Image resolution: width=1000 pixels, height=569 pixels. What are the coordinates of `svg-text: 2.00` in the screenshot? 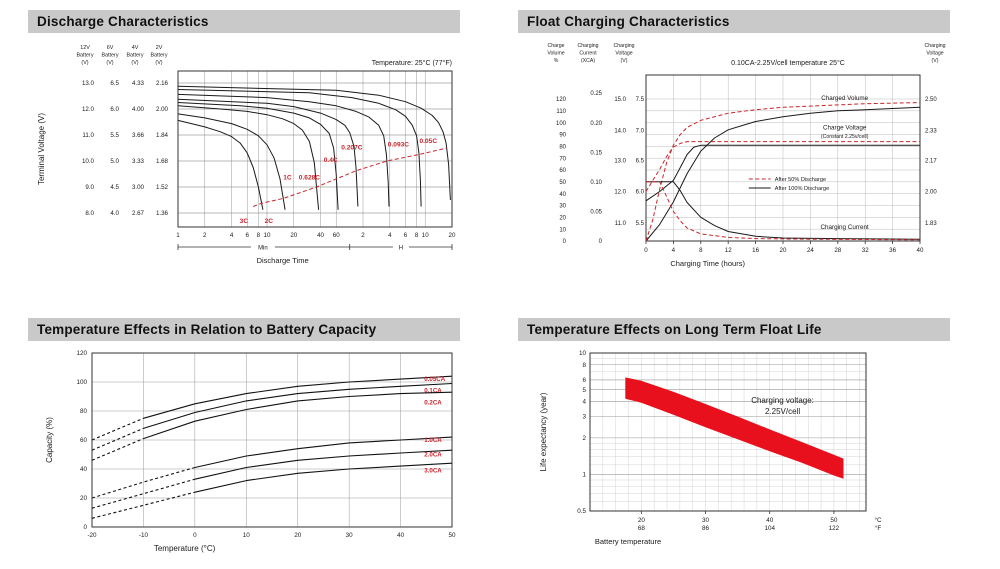 It's located at (162, 109).